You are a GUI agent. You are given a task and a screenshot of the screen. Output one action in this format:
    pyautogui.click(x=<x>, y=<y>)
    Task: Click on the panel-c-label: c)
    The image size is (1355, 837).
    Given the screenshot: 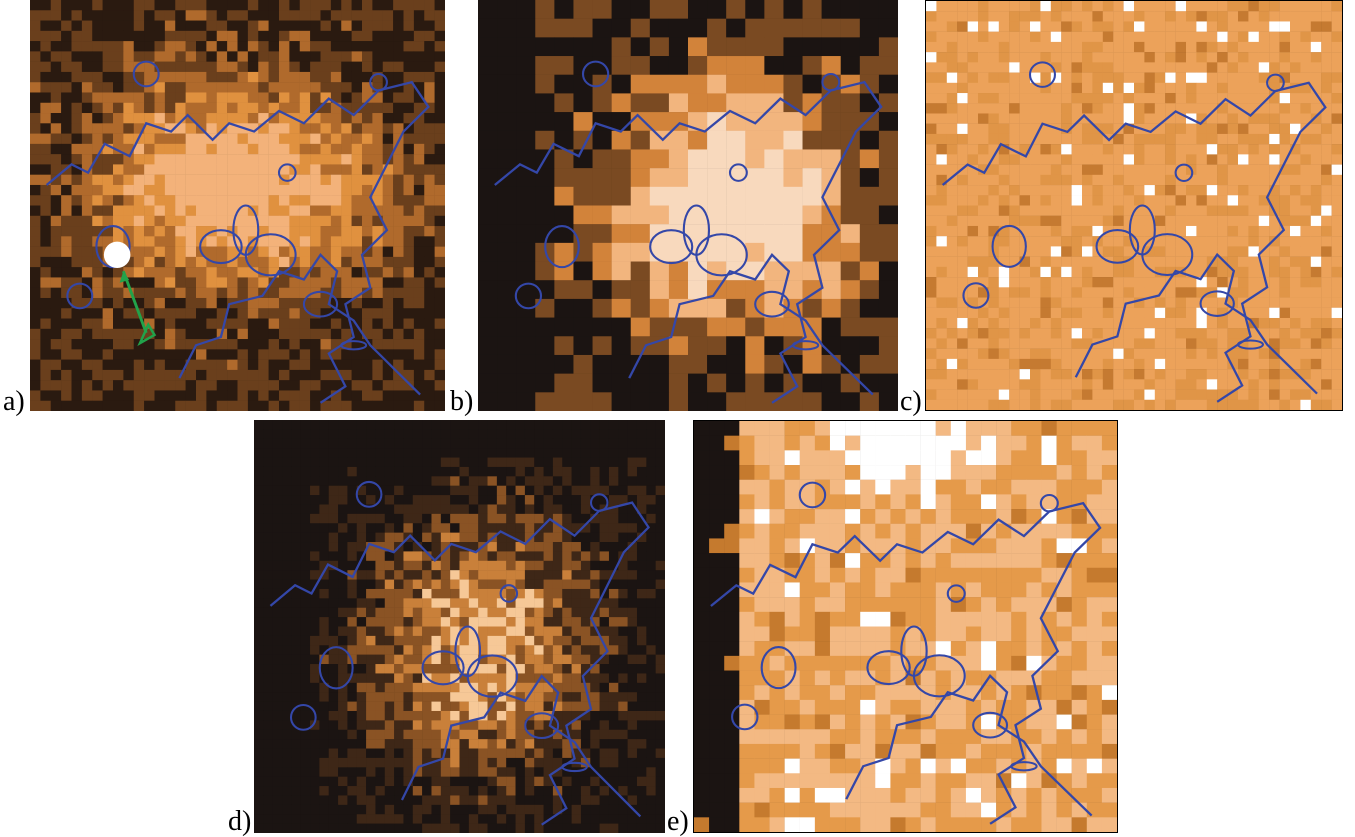 What is the action you would take?
    pyautogui.click(x=911, y=401)
    